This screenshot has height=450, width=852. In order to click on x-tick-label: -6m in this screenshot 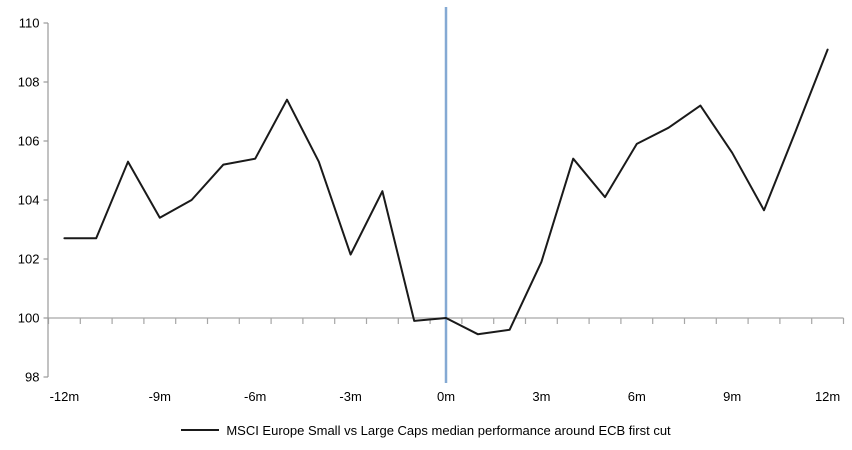, I will do `click(255, 396)`.